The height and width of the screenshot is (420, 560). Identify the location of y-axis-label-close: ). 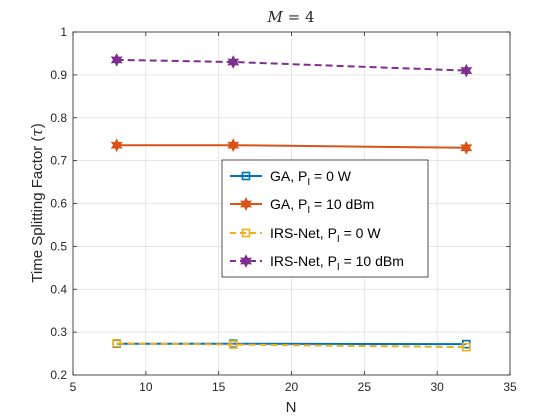
(37, 125).